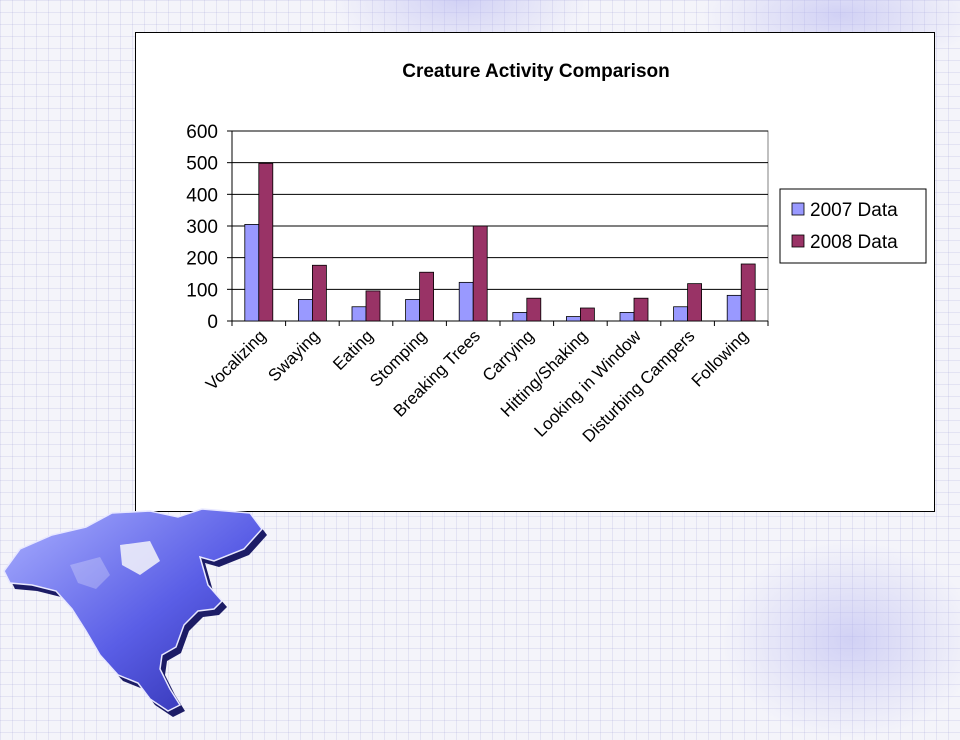 The image size is (960, 740). I want to click on y-tick-label: 200, so click(202, 259).